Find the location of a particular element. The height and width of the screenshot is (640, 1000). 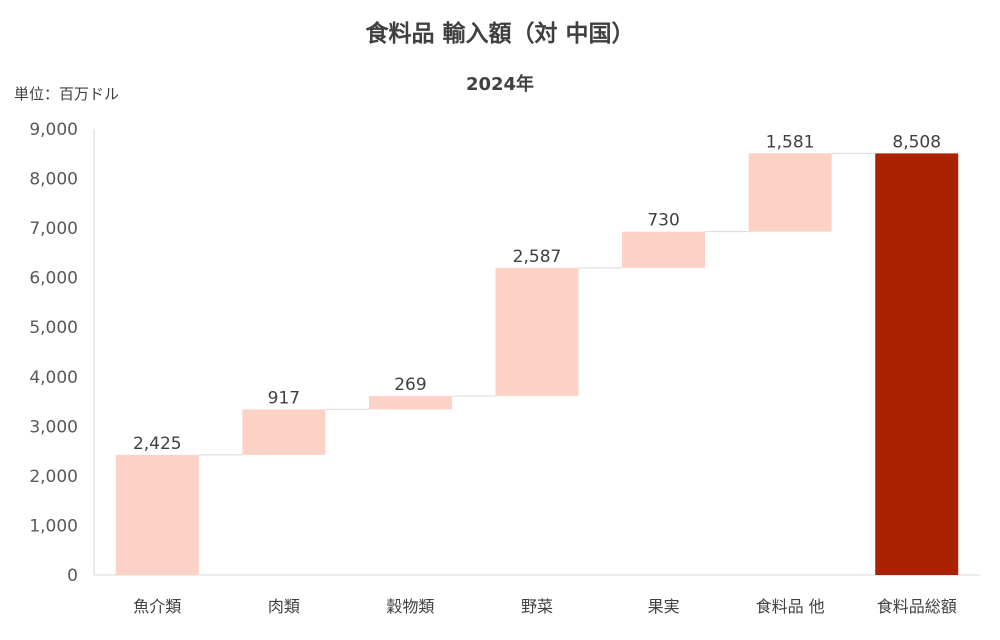

data-label: 2,425 is located at coordinates (157, 444).